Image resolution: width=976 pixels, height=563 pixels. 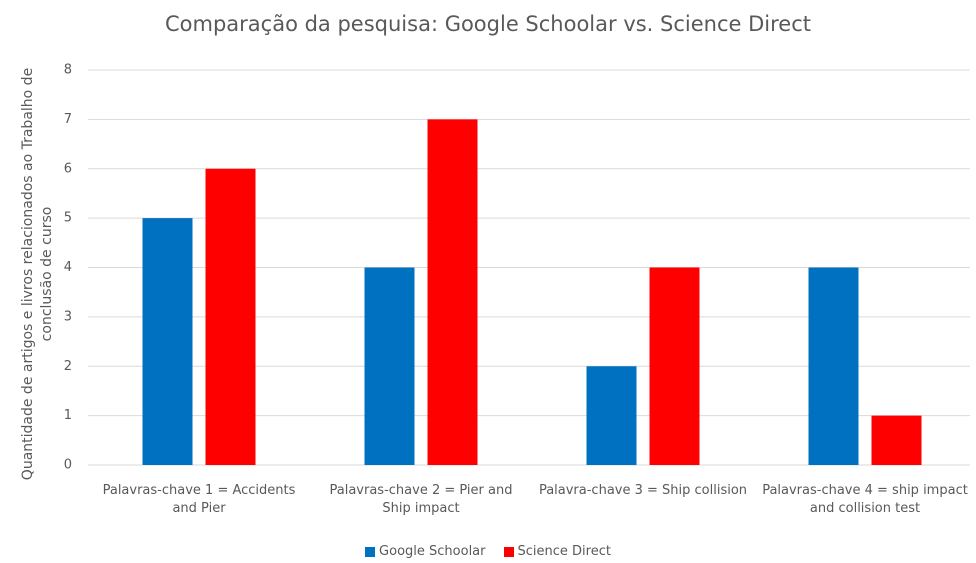 I want to click on x-tick-label: Palavras-chave 2 = Pier and Ship impact, so click(x=421, y=499).